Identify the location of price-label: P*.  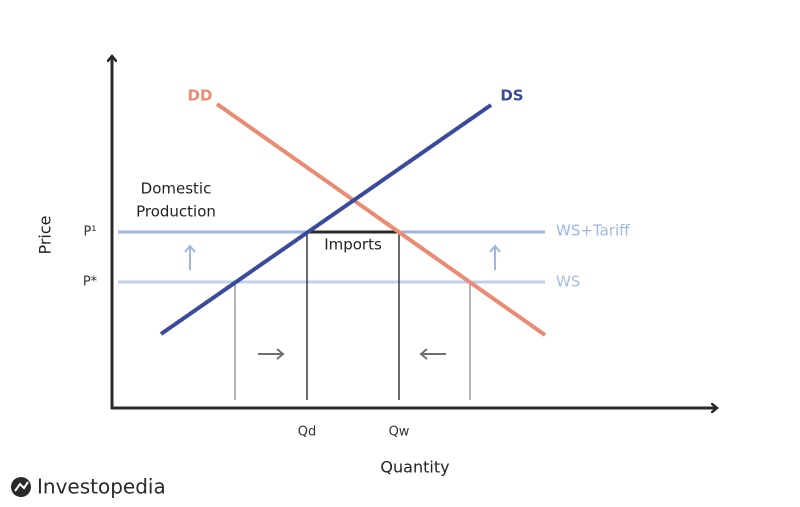
(90, 282).